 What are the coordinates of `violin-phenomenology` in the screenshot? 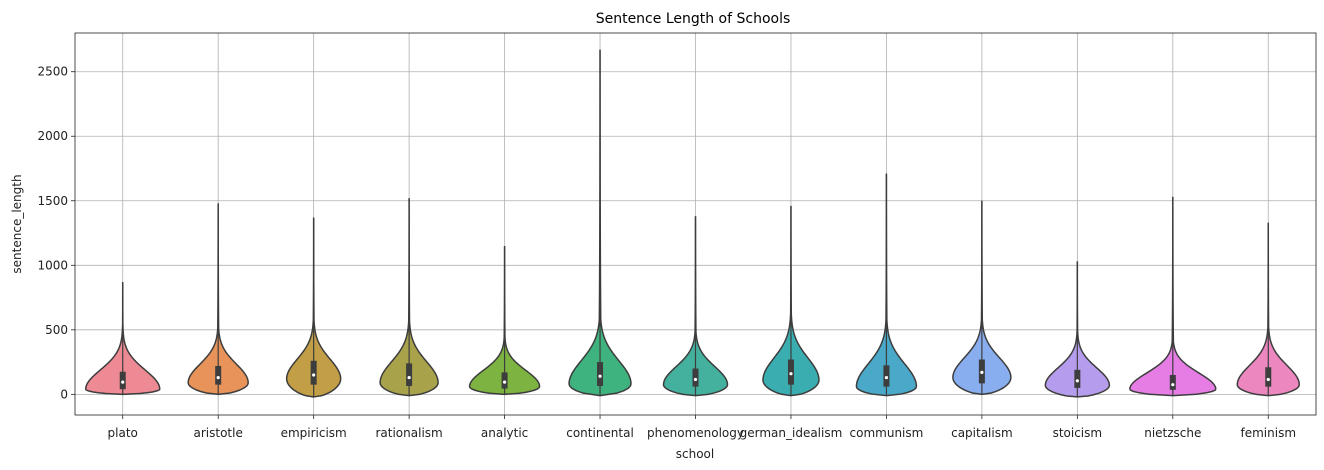 It's located at (695, 306).